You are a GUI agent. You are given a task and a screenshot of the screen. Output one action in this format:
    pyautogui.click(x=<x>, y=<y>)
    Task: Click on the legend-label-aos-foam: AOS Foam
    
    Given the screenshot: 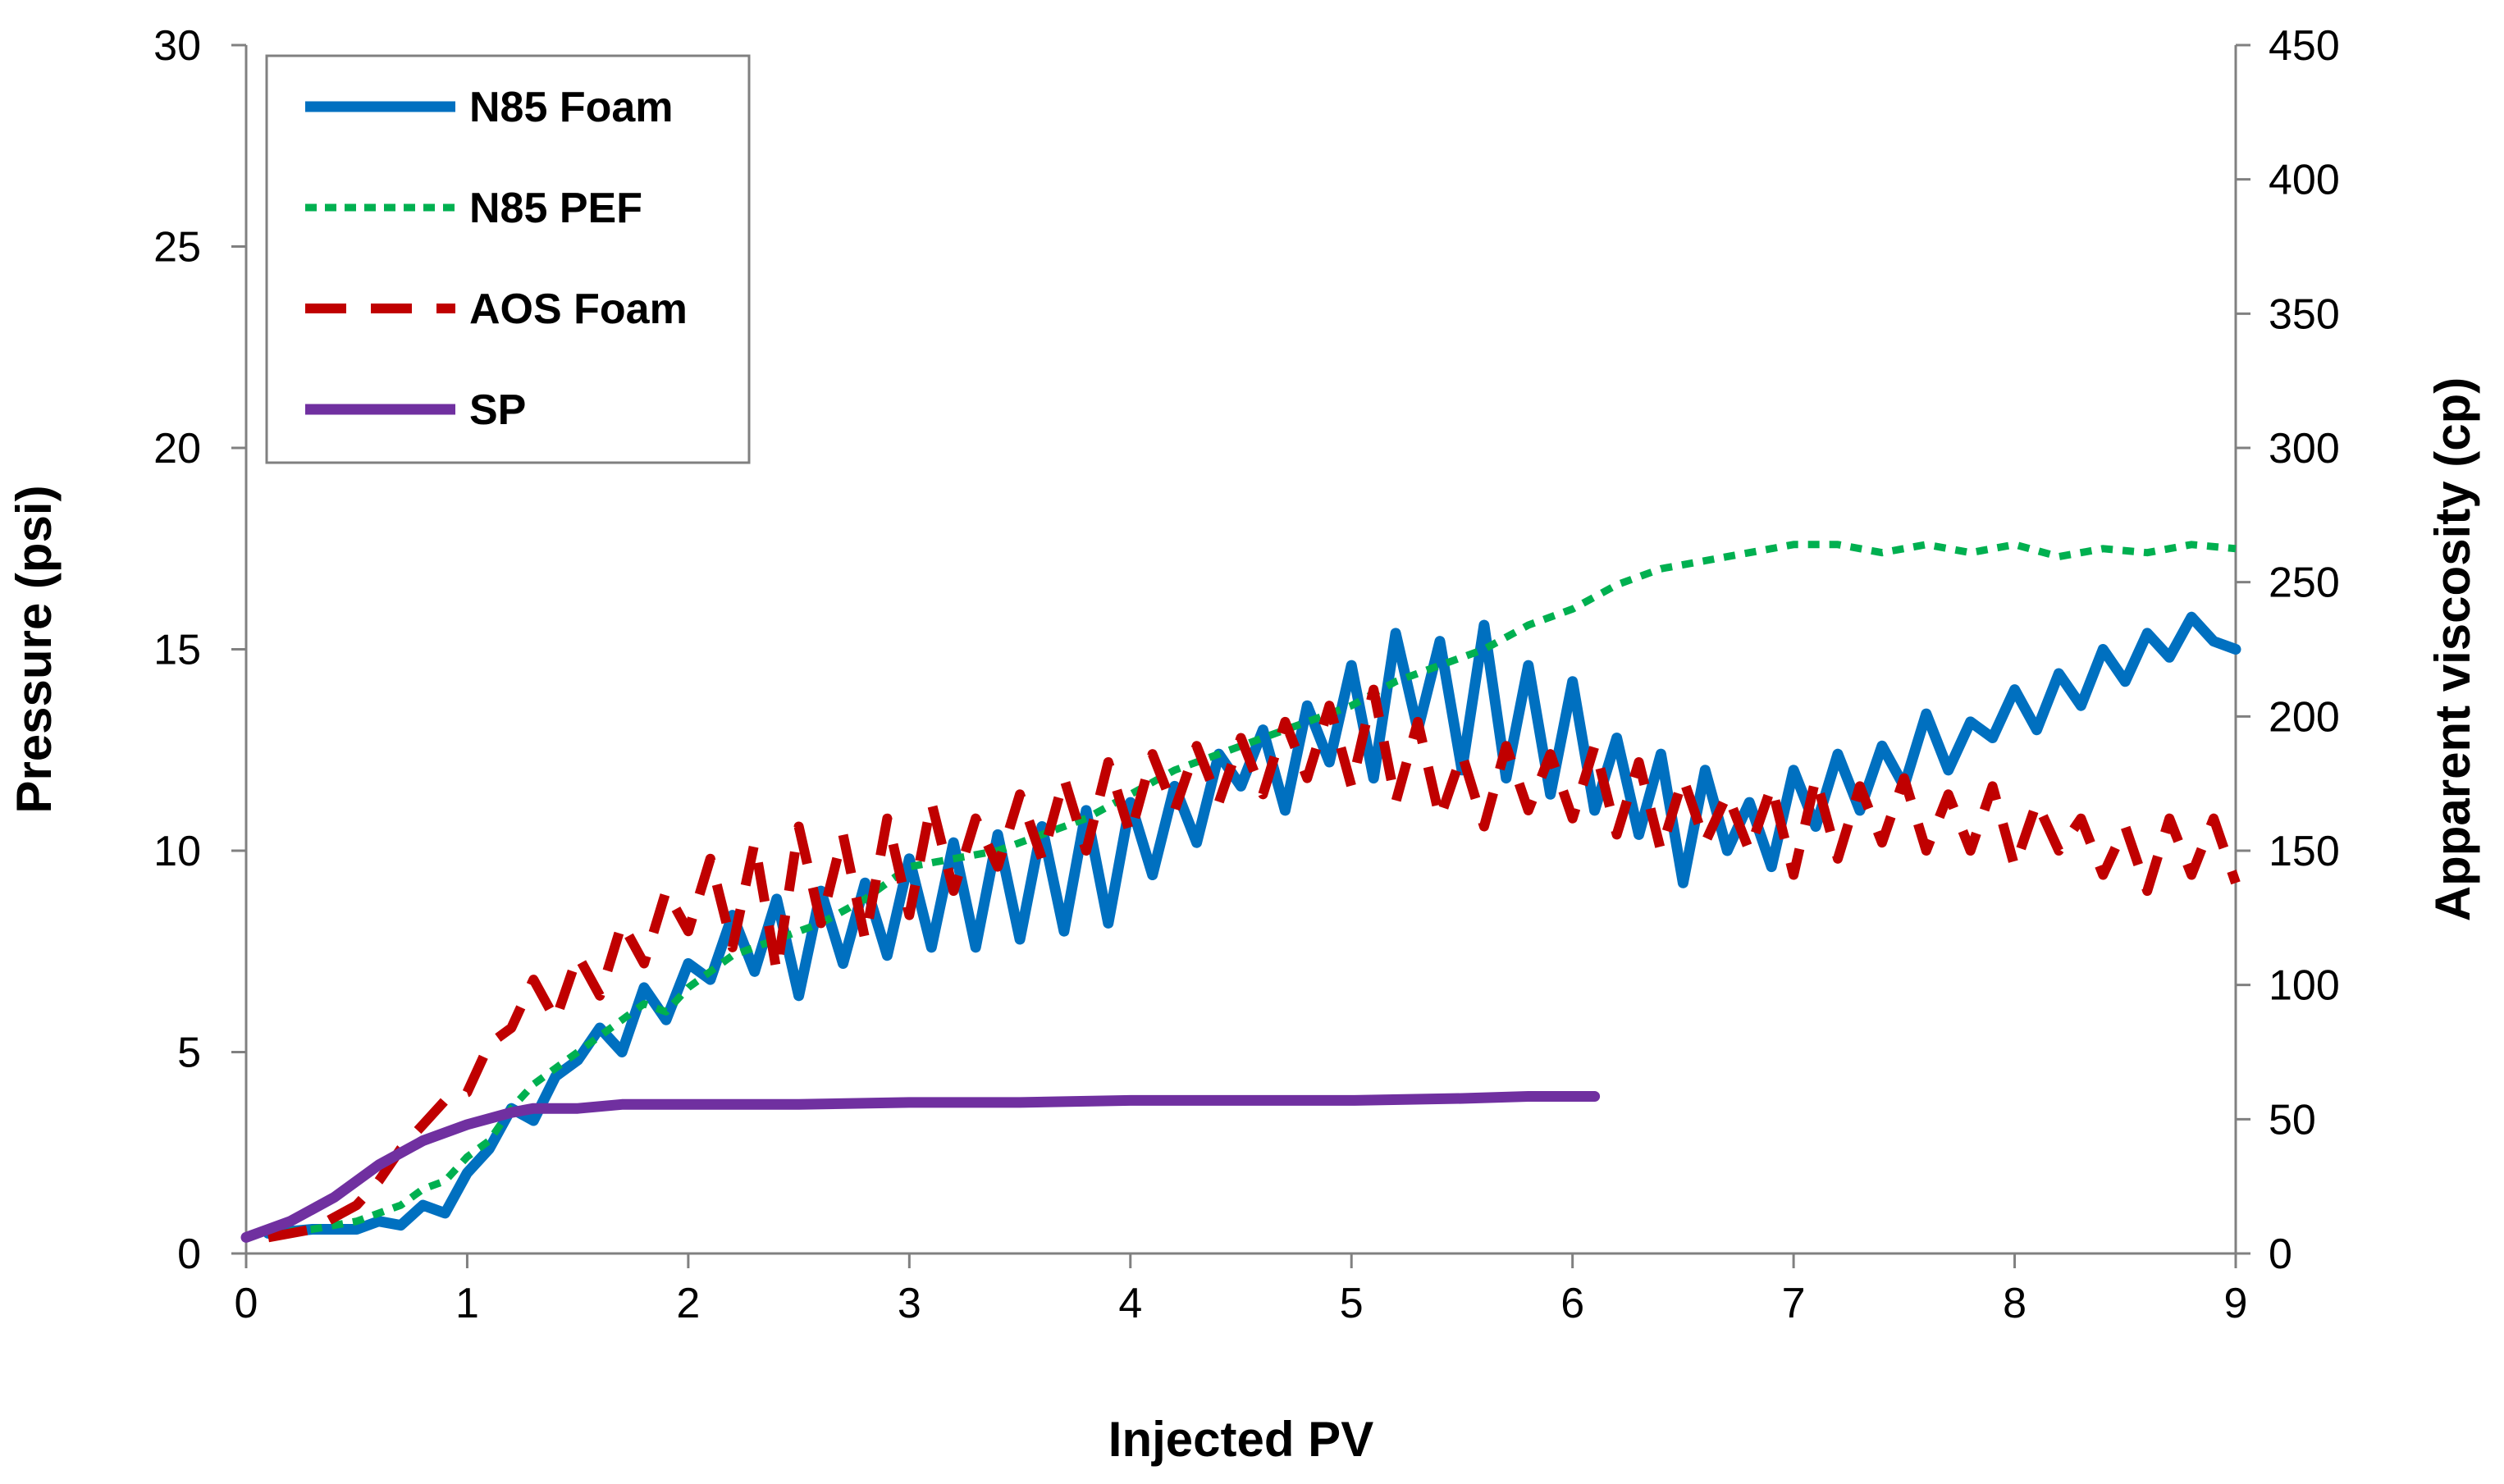 What is the action you would take?
    pyautogui.click(x=578, y=309)
    